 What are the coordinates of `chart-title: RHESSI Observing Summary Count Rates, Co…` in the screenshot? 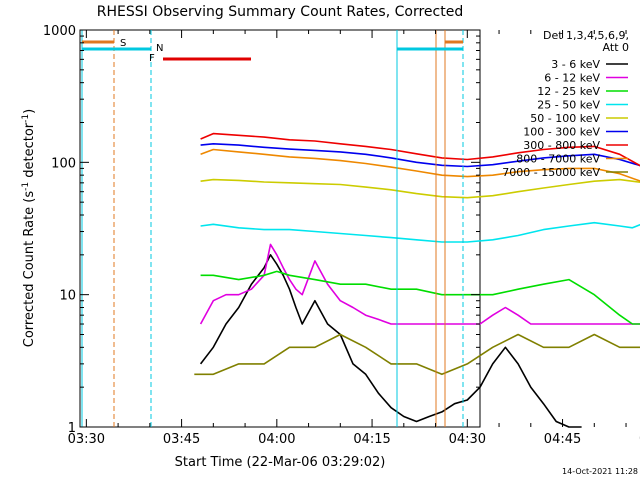 It's located at (280, 12).